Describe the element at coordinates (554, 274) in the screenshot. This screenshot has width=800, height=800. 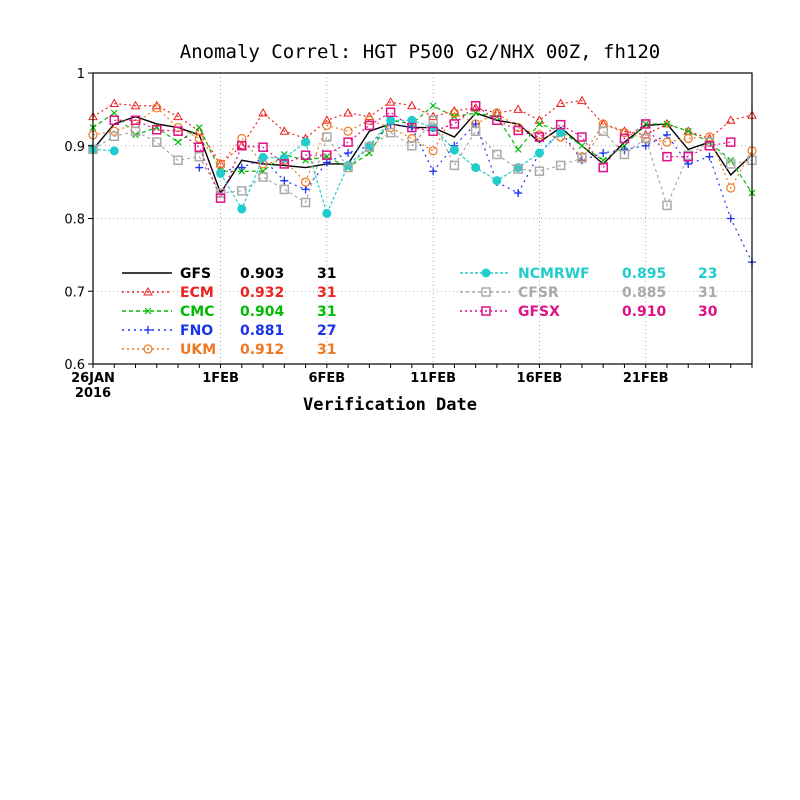
I see `legend-name: NCMRWF` at that location.